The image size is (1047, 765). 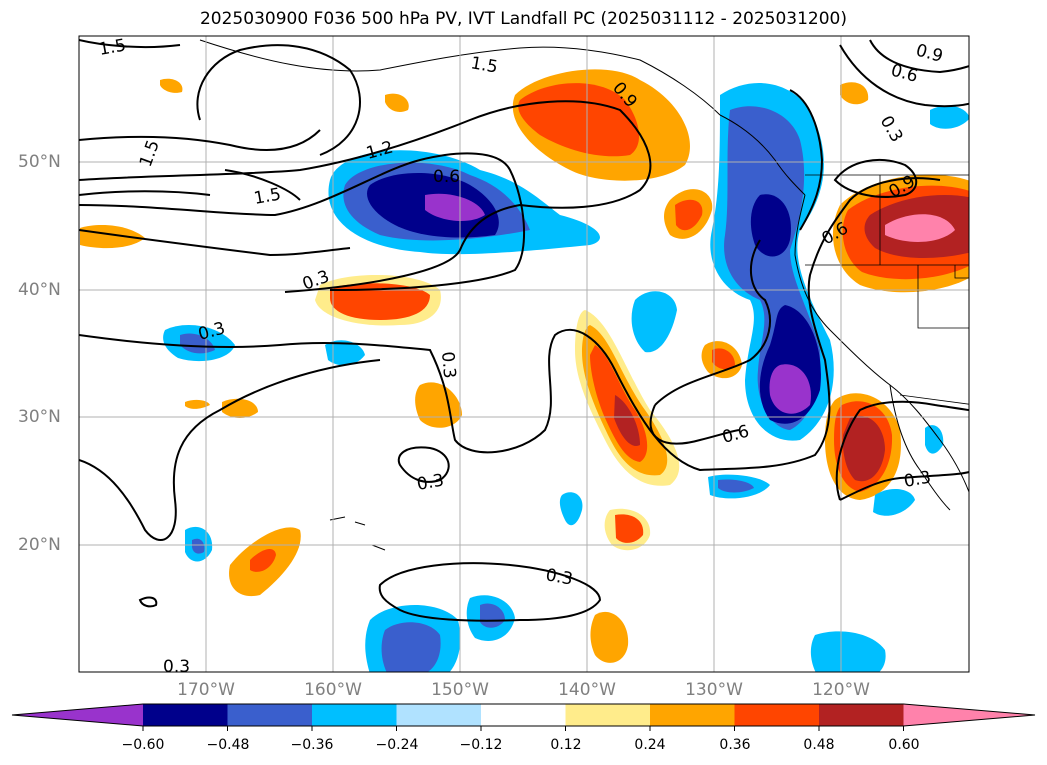 I want to click on lon-label: 140°W, so click(x=587, y=690).